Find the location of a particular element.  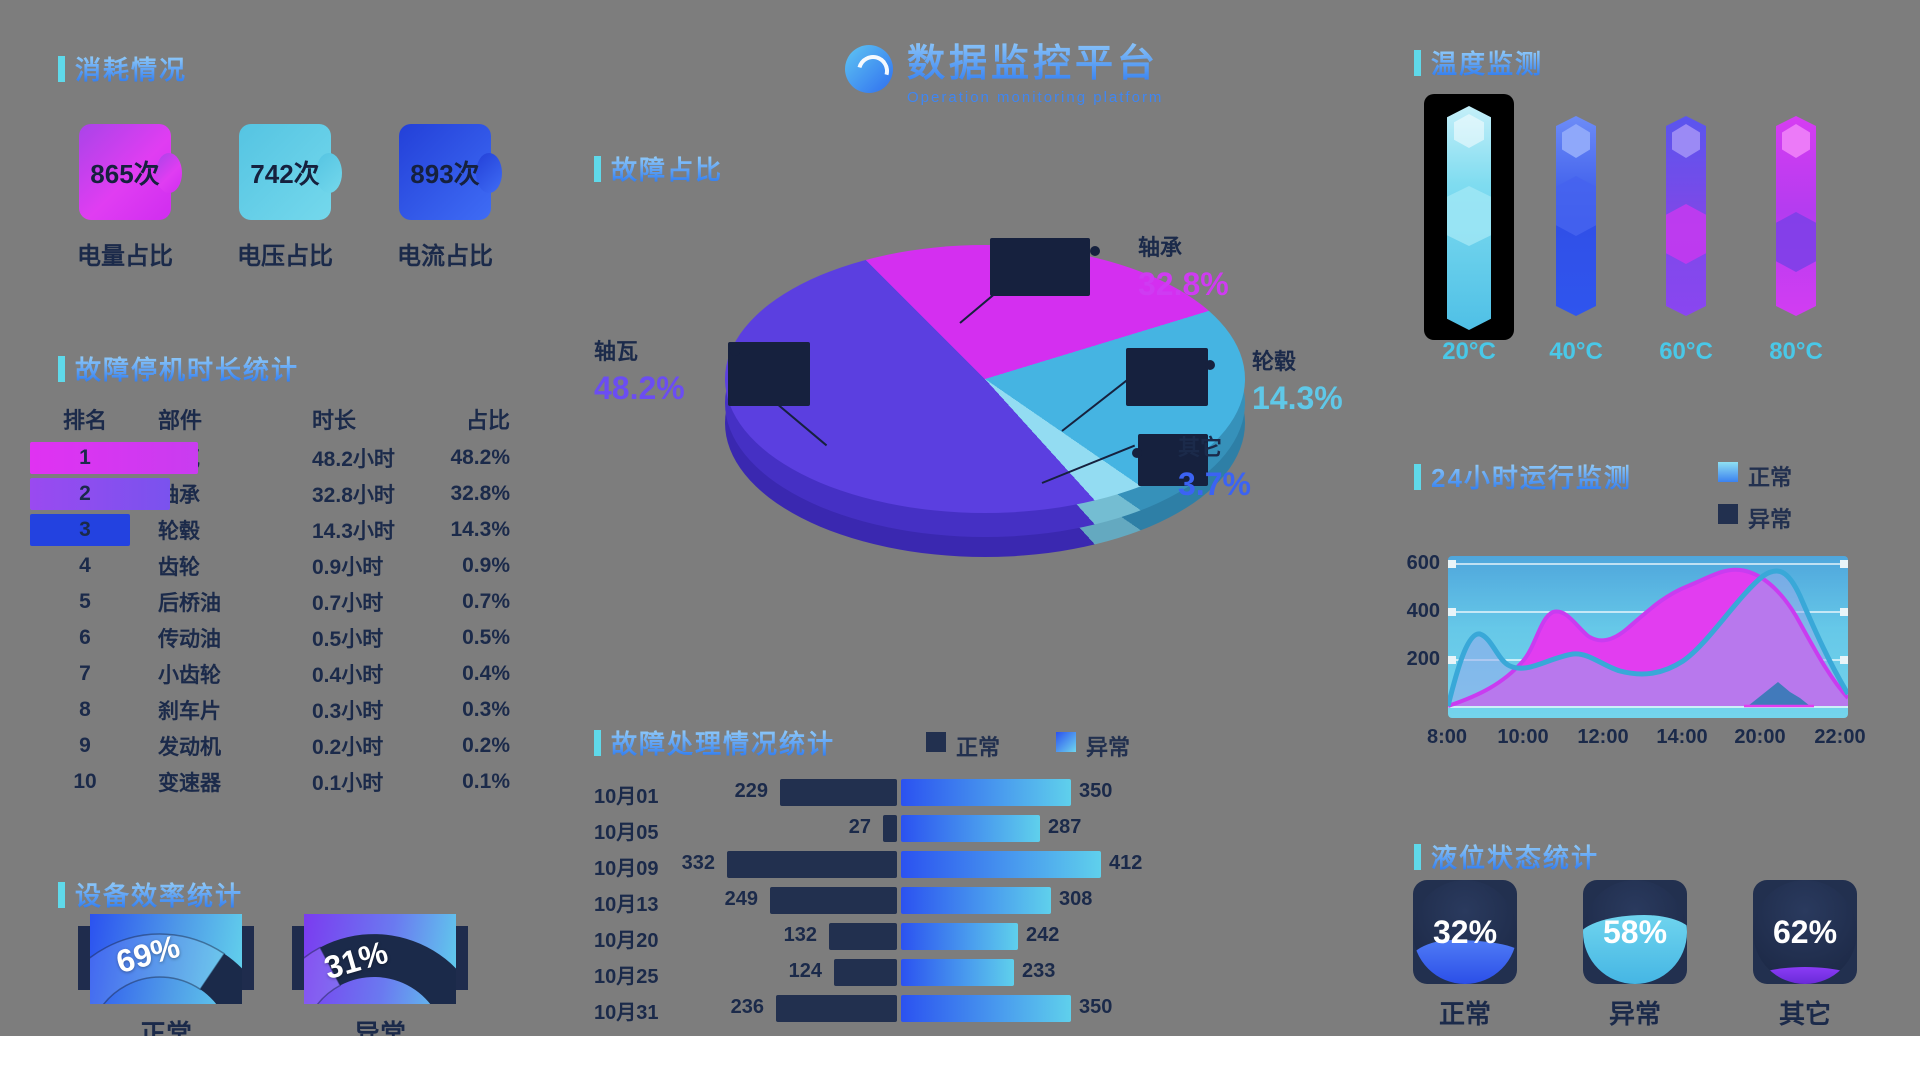

x-tick: 8:00 is located at coordinates (1447, 737).